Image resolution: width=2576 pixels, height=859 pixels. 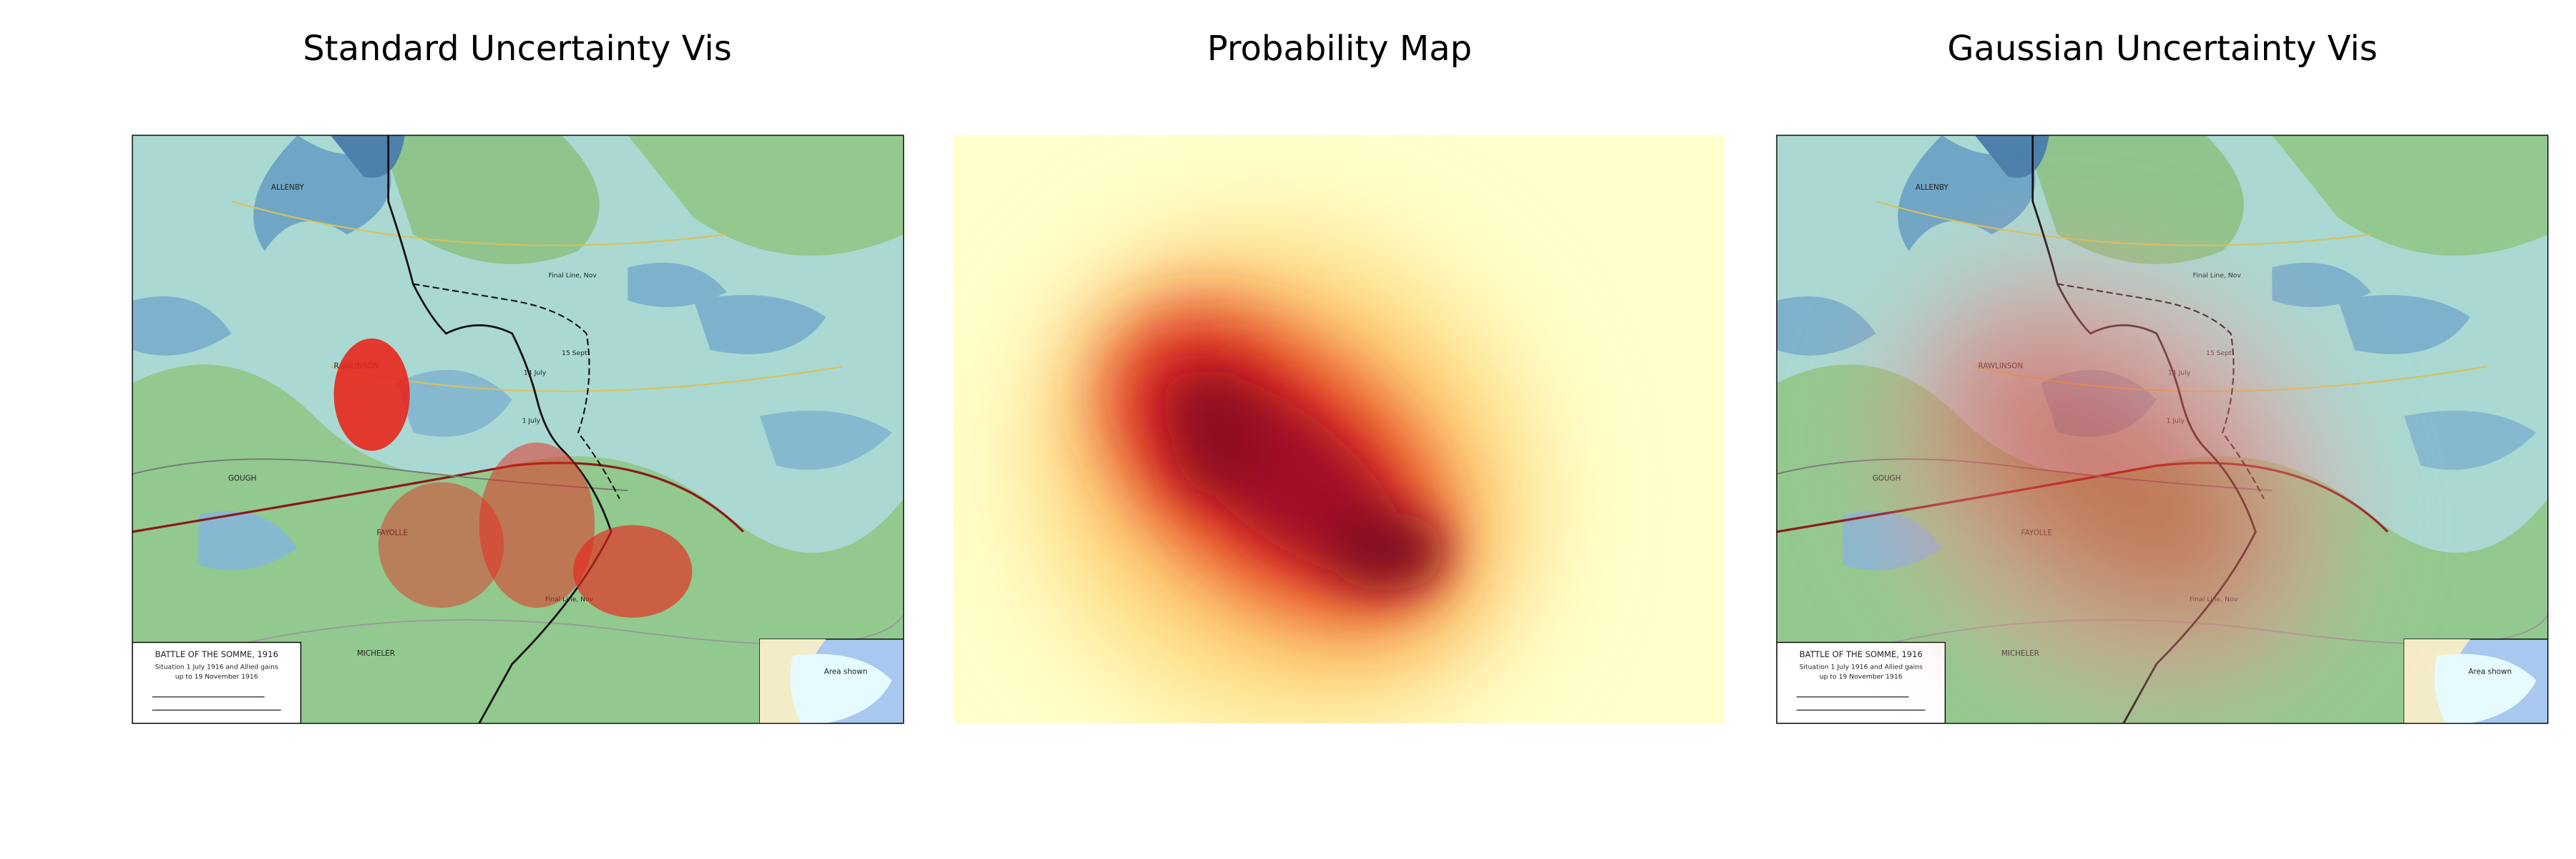 I want to click on panel-title: Gaussian Uncertainty Vis, so click(x=2162, y=49).